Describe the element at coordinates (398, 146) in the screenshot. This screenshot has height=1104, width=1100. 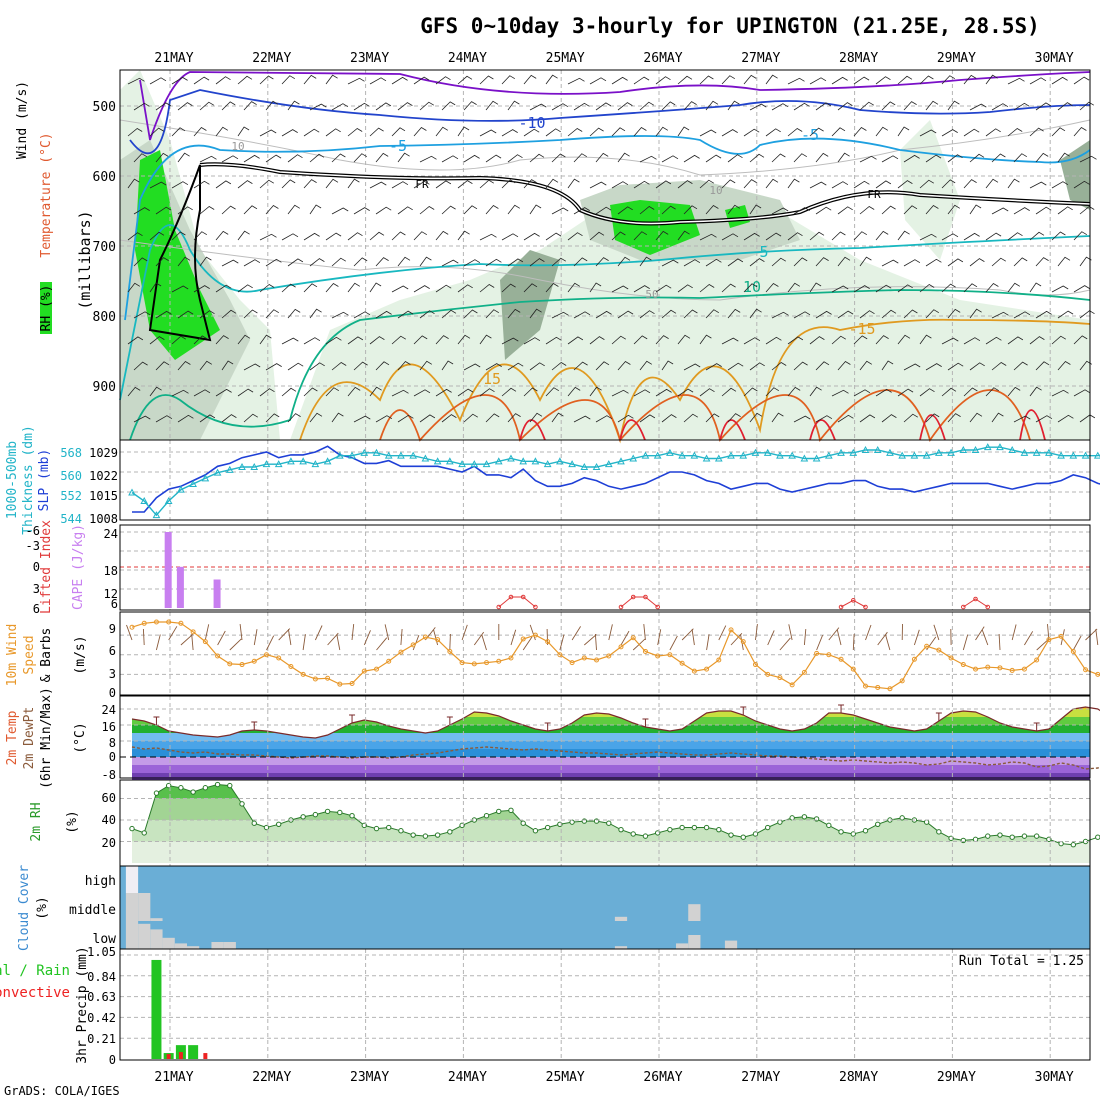
I see `contour-label: -5` at that location.